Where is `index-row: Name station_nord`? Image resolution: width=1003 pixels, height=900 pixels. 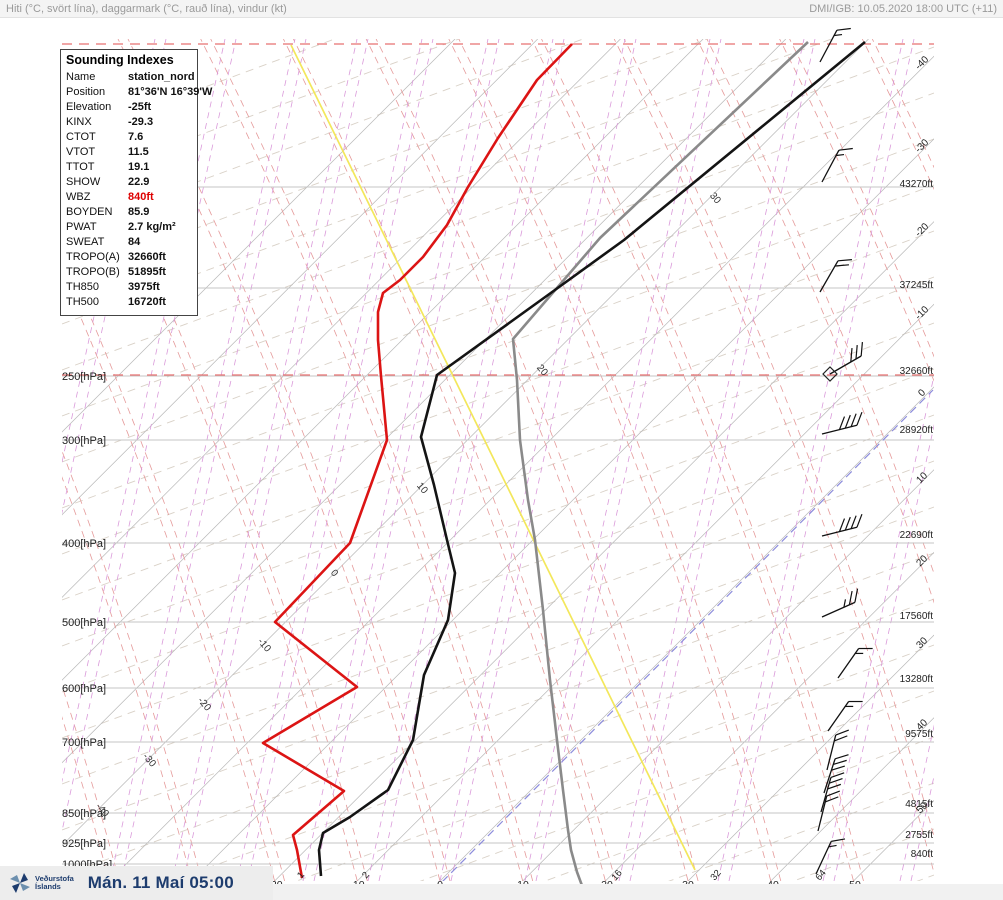 index-row: Name station_nord is located at coordinates (130, 77).